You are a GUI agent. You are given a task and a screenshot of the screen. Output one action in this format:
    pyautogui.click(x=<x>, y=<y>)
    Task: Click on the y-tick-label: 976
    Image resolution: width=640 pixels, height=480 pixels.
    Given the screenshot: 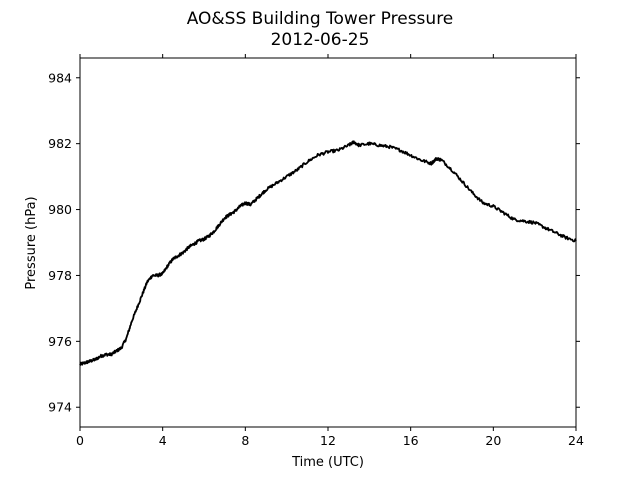 What is the action you would take?
    pyautogui.click(x=60, y=341)
    